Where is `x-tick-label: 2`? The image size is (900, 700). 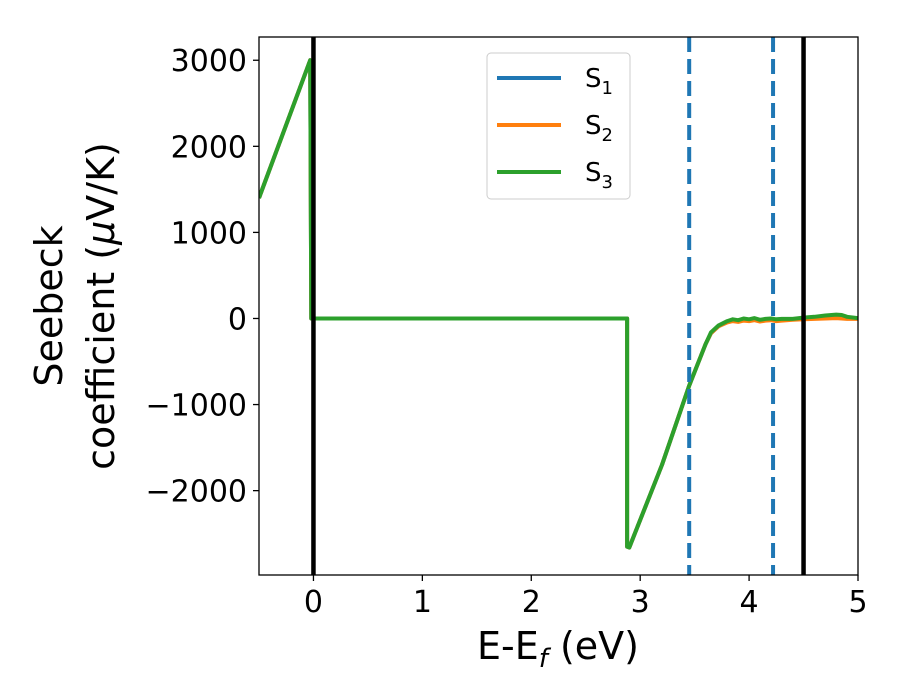 x-tick-label: 2 is located at coordinates (531, 602).